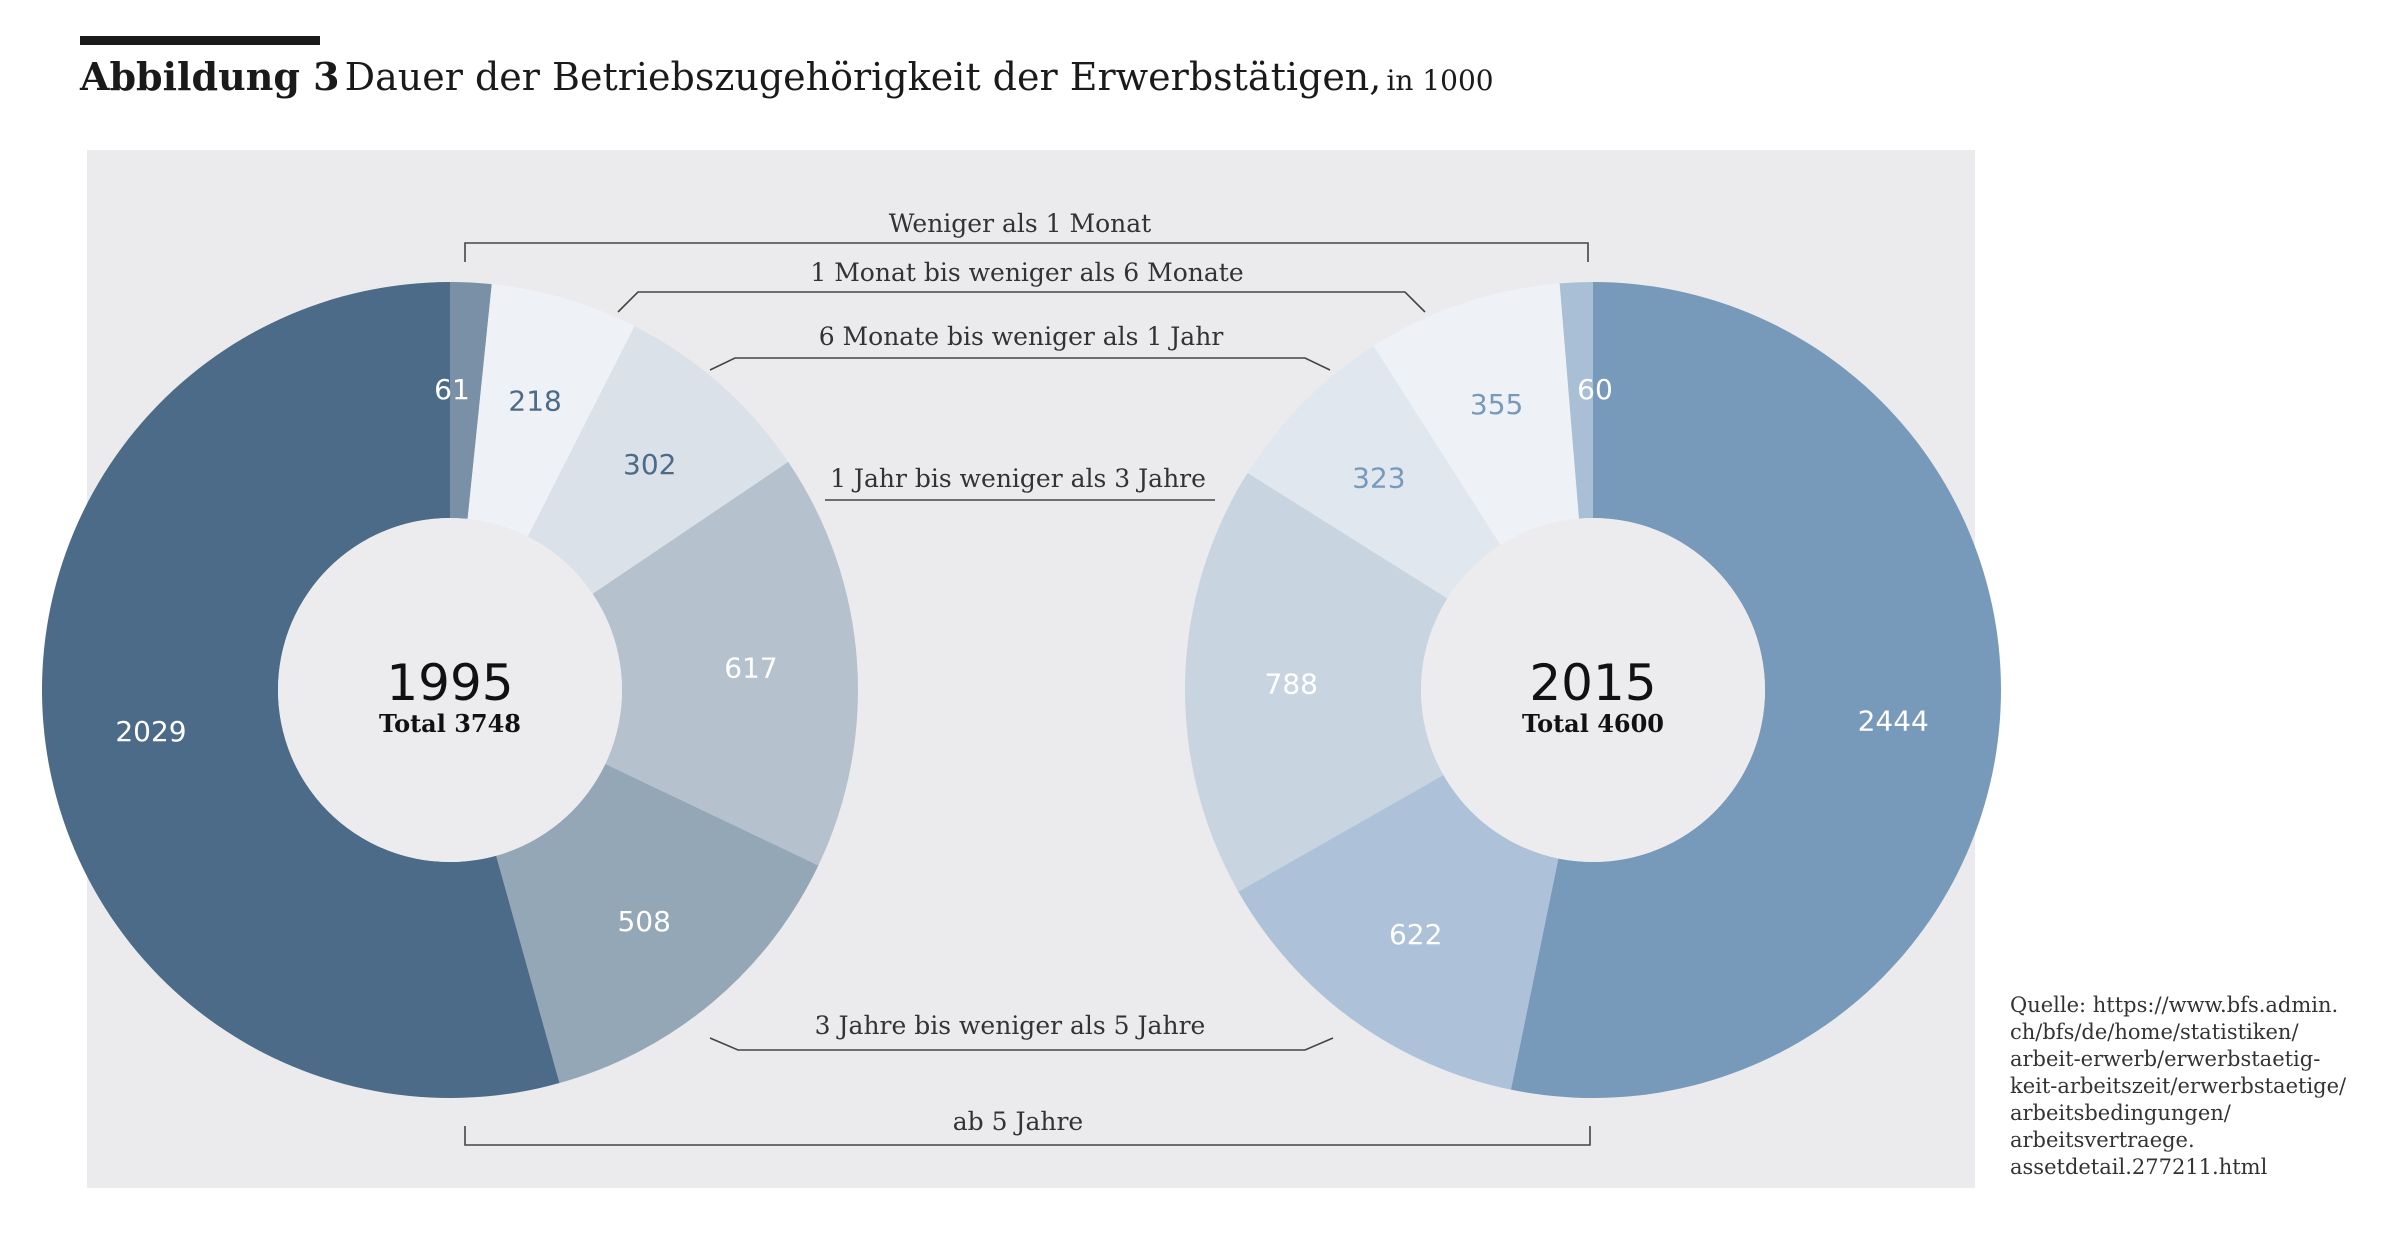 This screenshot has height=1252, width=2396. Describe the element at coordinates (750, 668) in the screenshot. I see `slice-value-label: 617` at that location.